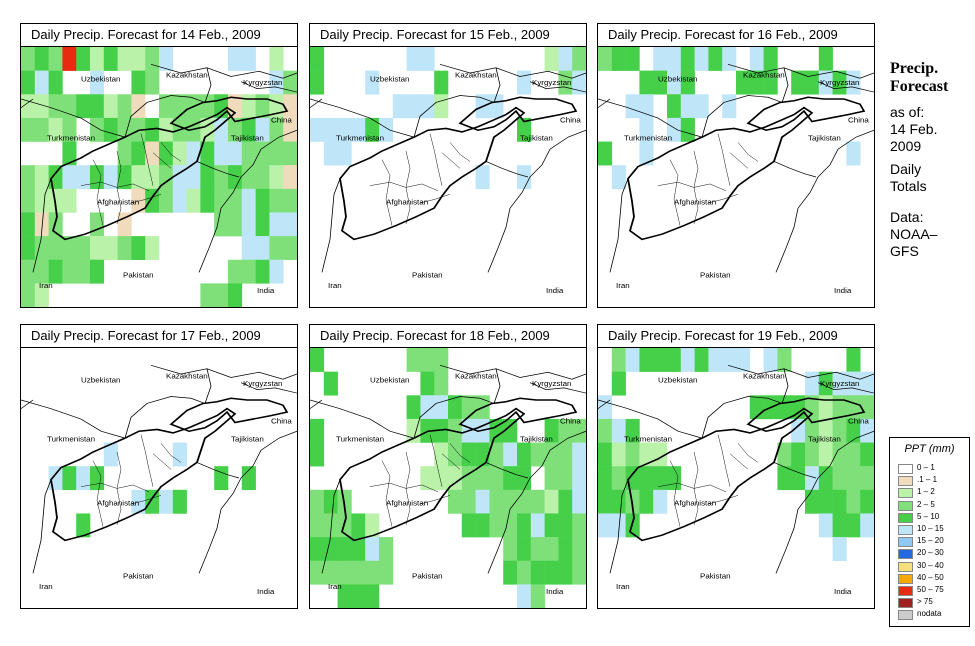 This screenshot has width=975, height=646. Describe the element at coordinates (906, 146) in the screenshot. I see `asof-year: 2009` at that location.